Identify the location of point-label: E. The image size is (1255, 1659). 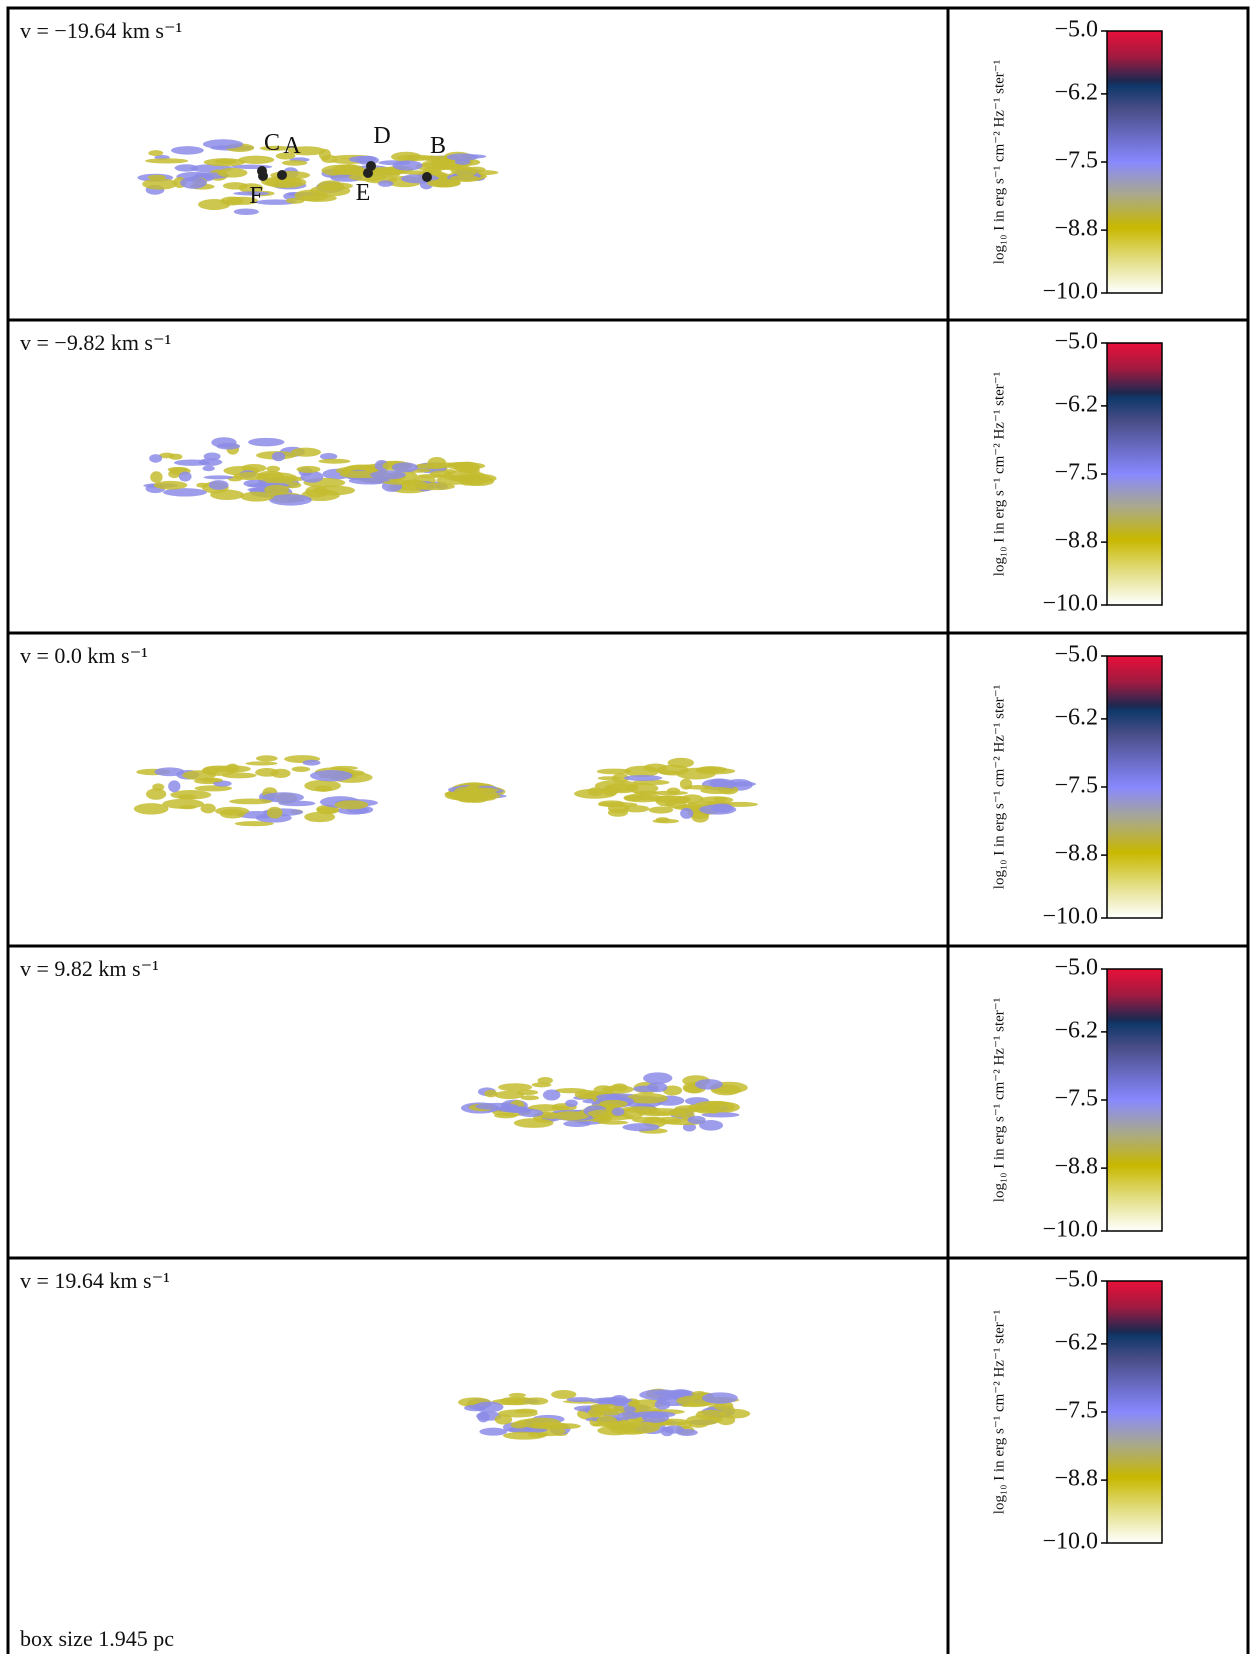
(363, 193).